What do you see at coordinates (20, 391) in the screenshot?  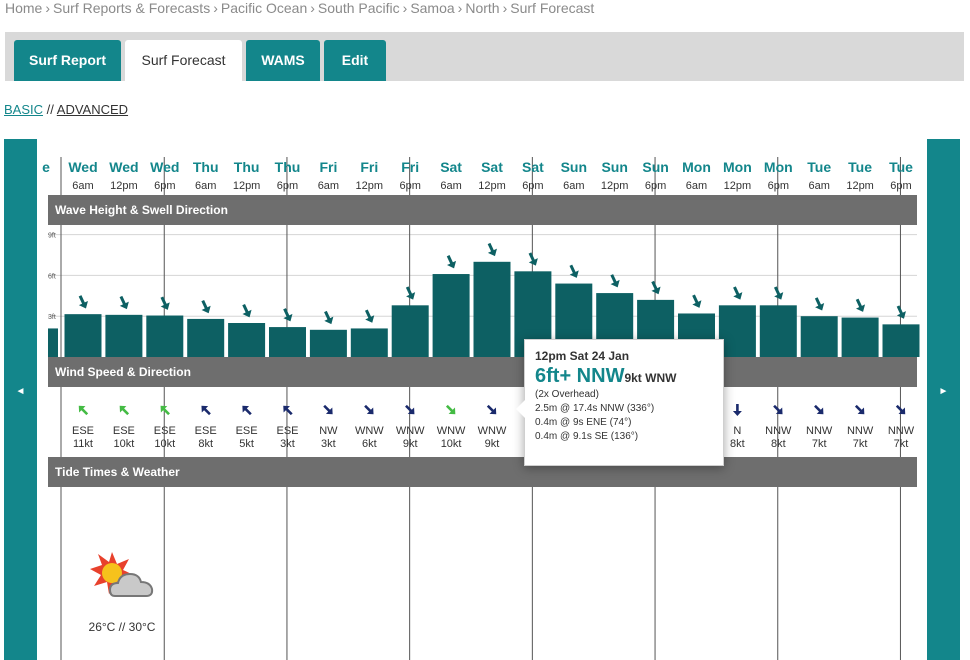 I see `left-arrow-icon: ◄` at bounding box center [20, 391].